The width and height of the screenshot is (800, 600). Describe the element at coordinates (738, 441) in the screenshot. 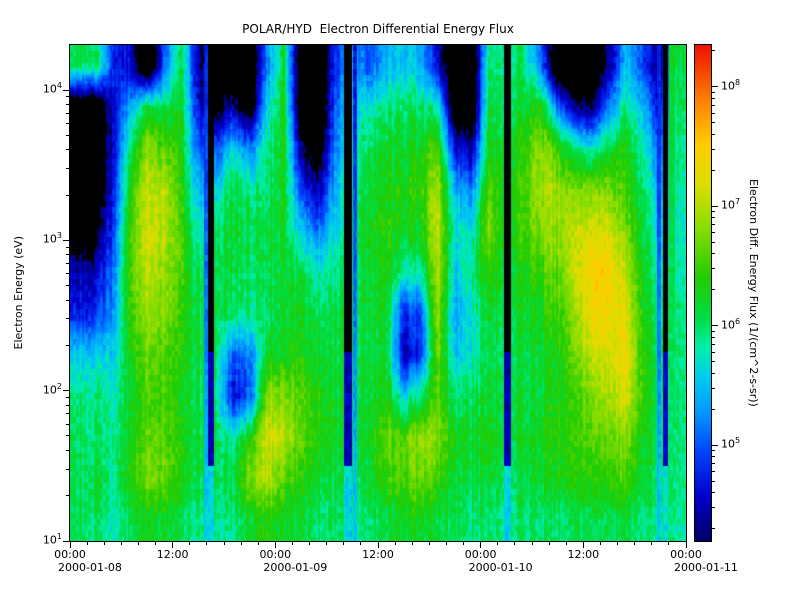

I see `tick-exponent: 5` at that location.